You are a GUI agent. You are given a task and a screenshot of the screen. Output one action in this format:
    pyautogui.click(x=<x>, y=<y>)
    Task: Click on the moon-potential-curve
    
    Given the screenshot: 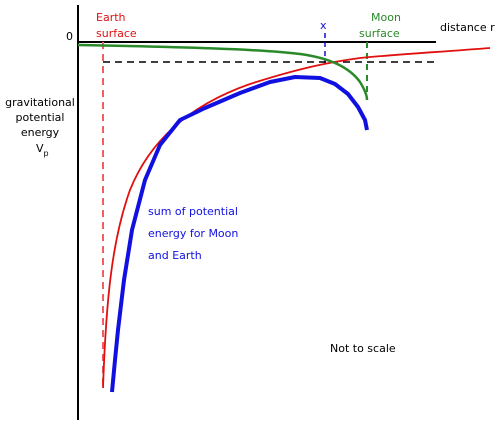 What is the action you would take?
    pyautogui.click(x=223, y=72)
    